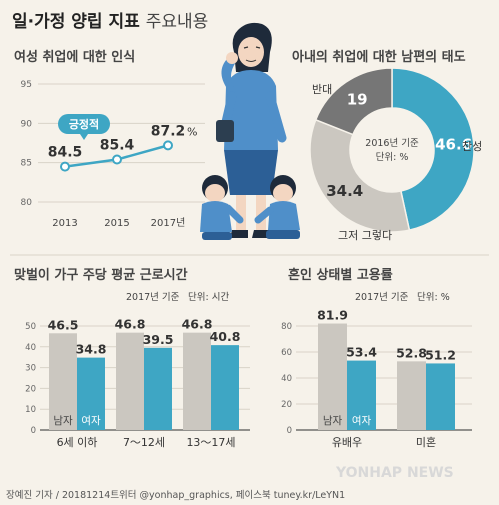 Image resolution: width=499 pixels, height=505 pixels. I want to click on line-chart-title: 여성 취업에 대한 인식, so click(75, 57).